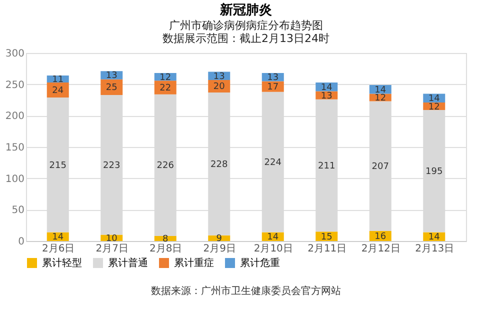 This screenshot has width=500, height=320. I want to click on legend-label: 累计轻型, so click(62, 263).